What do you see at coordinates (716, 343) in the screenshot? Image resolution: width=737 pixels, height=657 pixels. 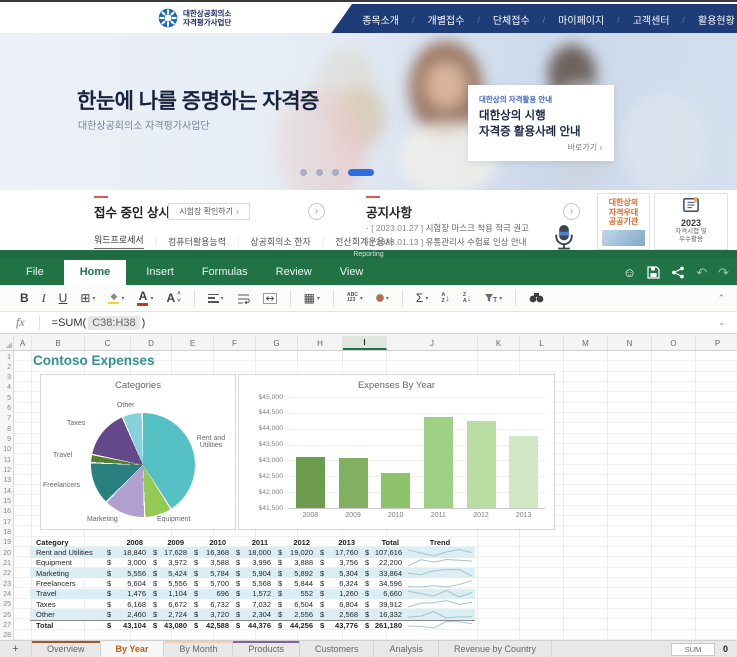 I see `column-header-P: P` at bounding box center [716, 343].